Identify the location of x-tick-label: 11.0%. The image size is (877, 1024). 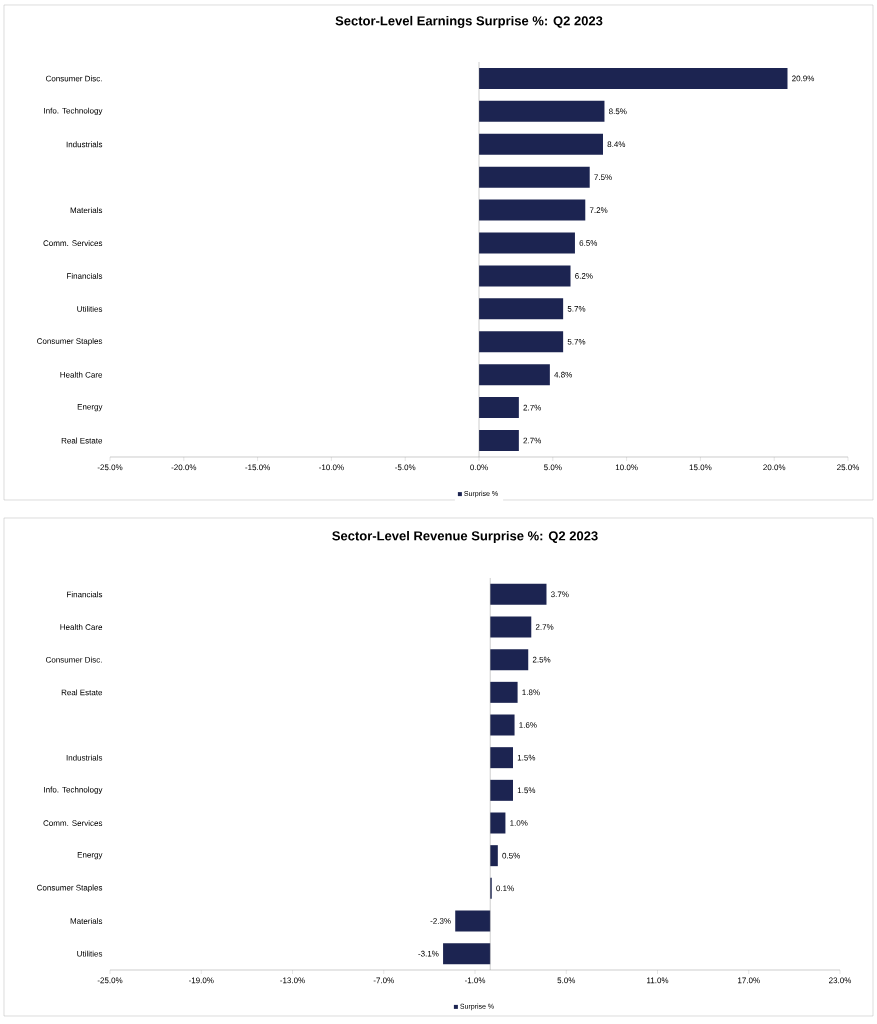
(658, 980).